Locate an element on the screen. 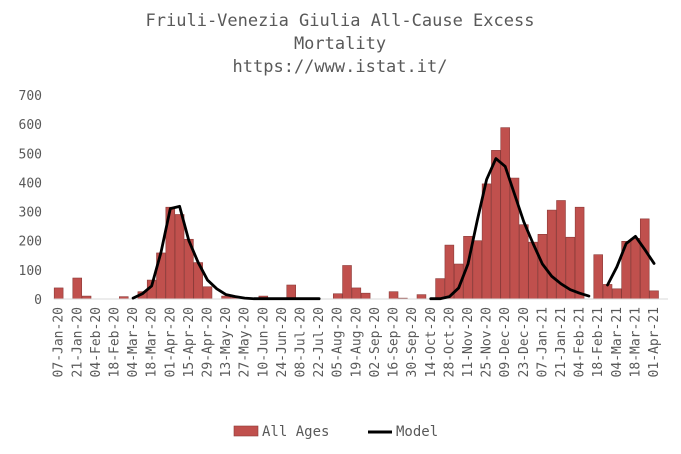  x-tick-label: 07-Jan-20 is located at coordinates (59, 342).